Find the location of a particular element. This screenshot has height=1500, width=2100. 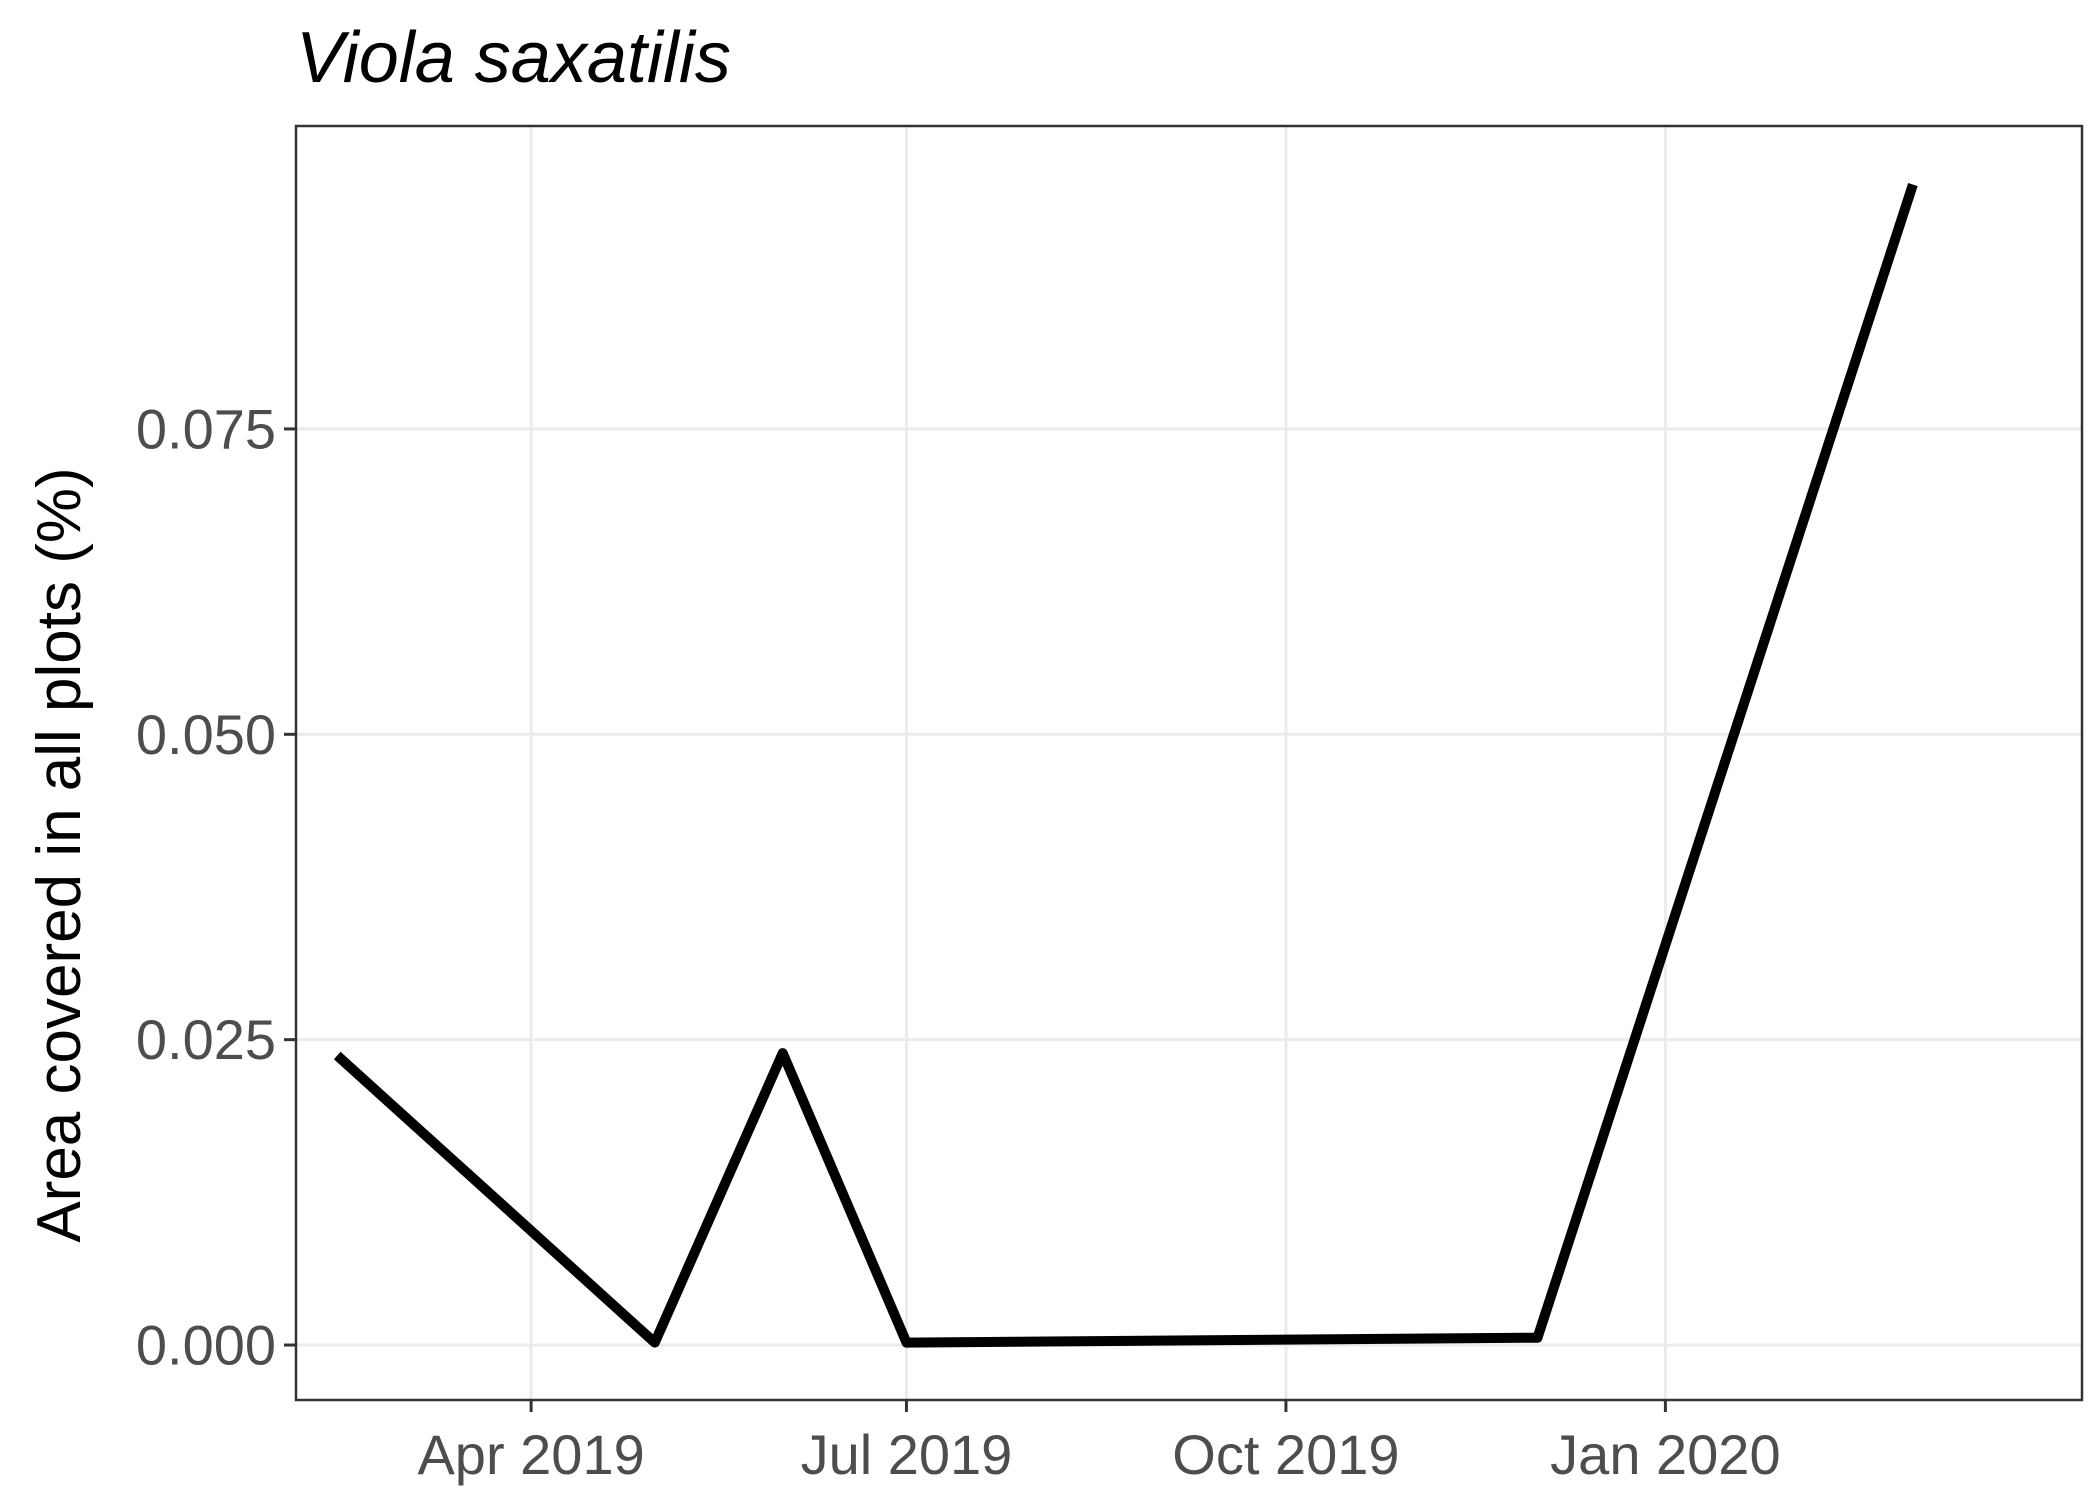

y-tick-label: 0.025 is located at coordinates (206, 1039).